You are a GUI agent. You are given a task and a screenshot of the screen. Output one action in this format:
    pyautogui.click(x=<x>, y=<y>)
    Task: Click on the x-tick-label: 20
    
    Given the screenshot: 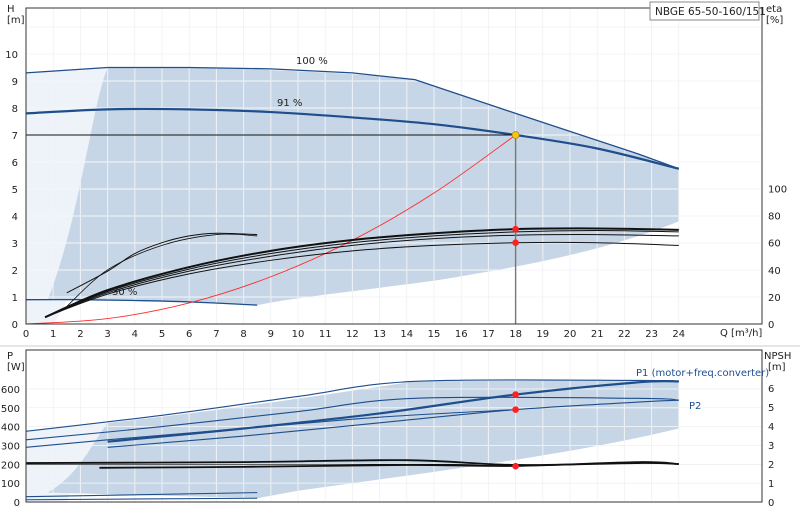 What is the action you would take?
    pyautogui.click(x=570, y=334)
    